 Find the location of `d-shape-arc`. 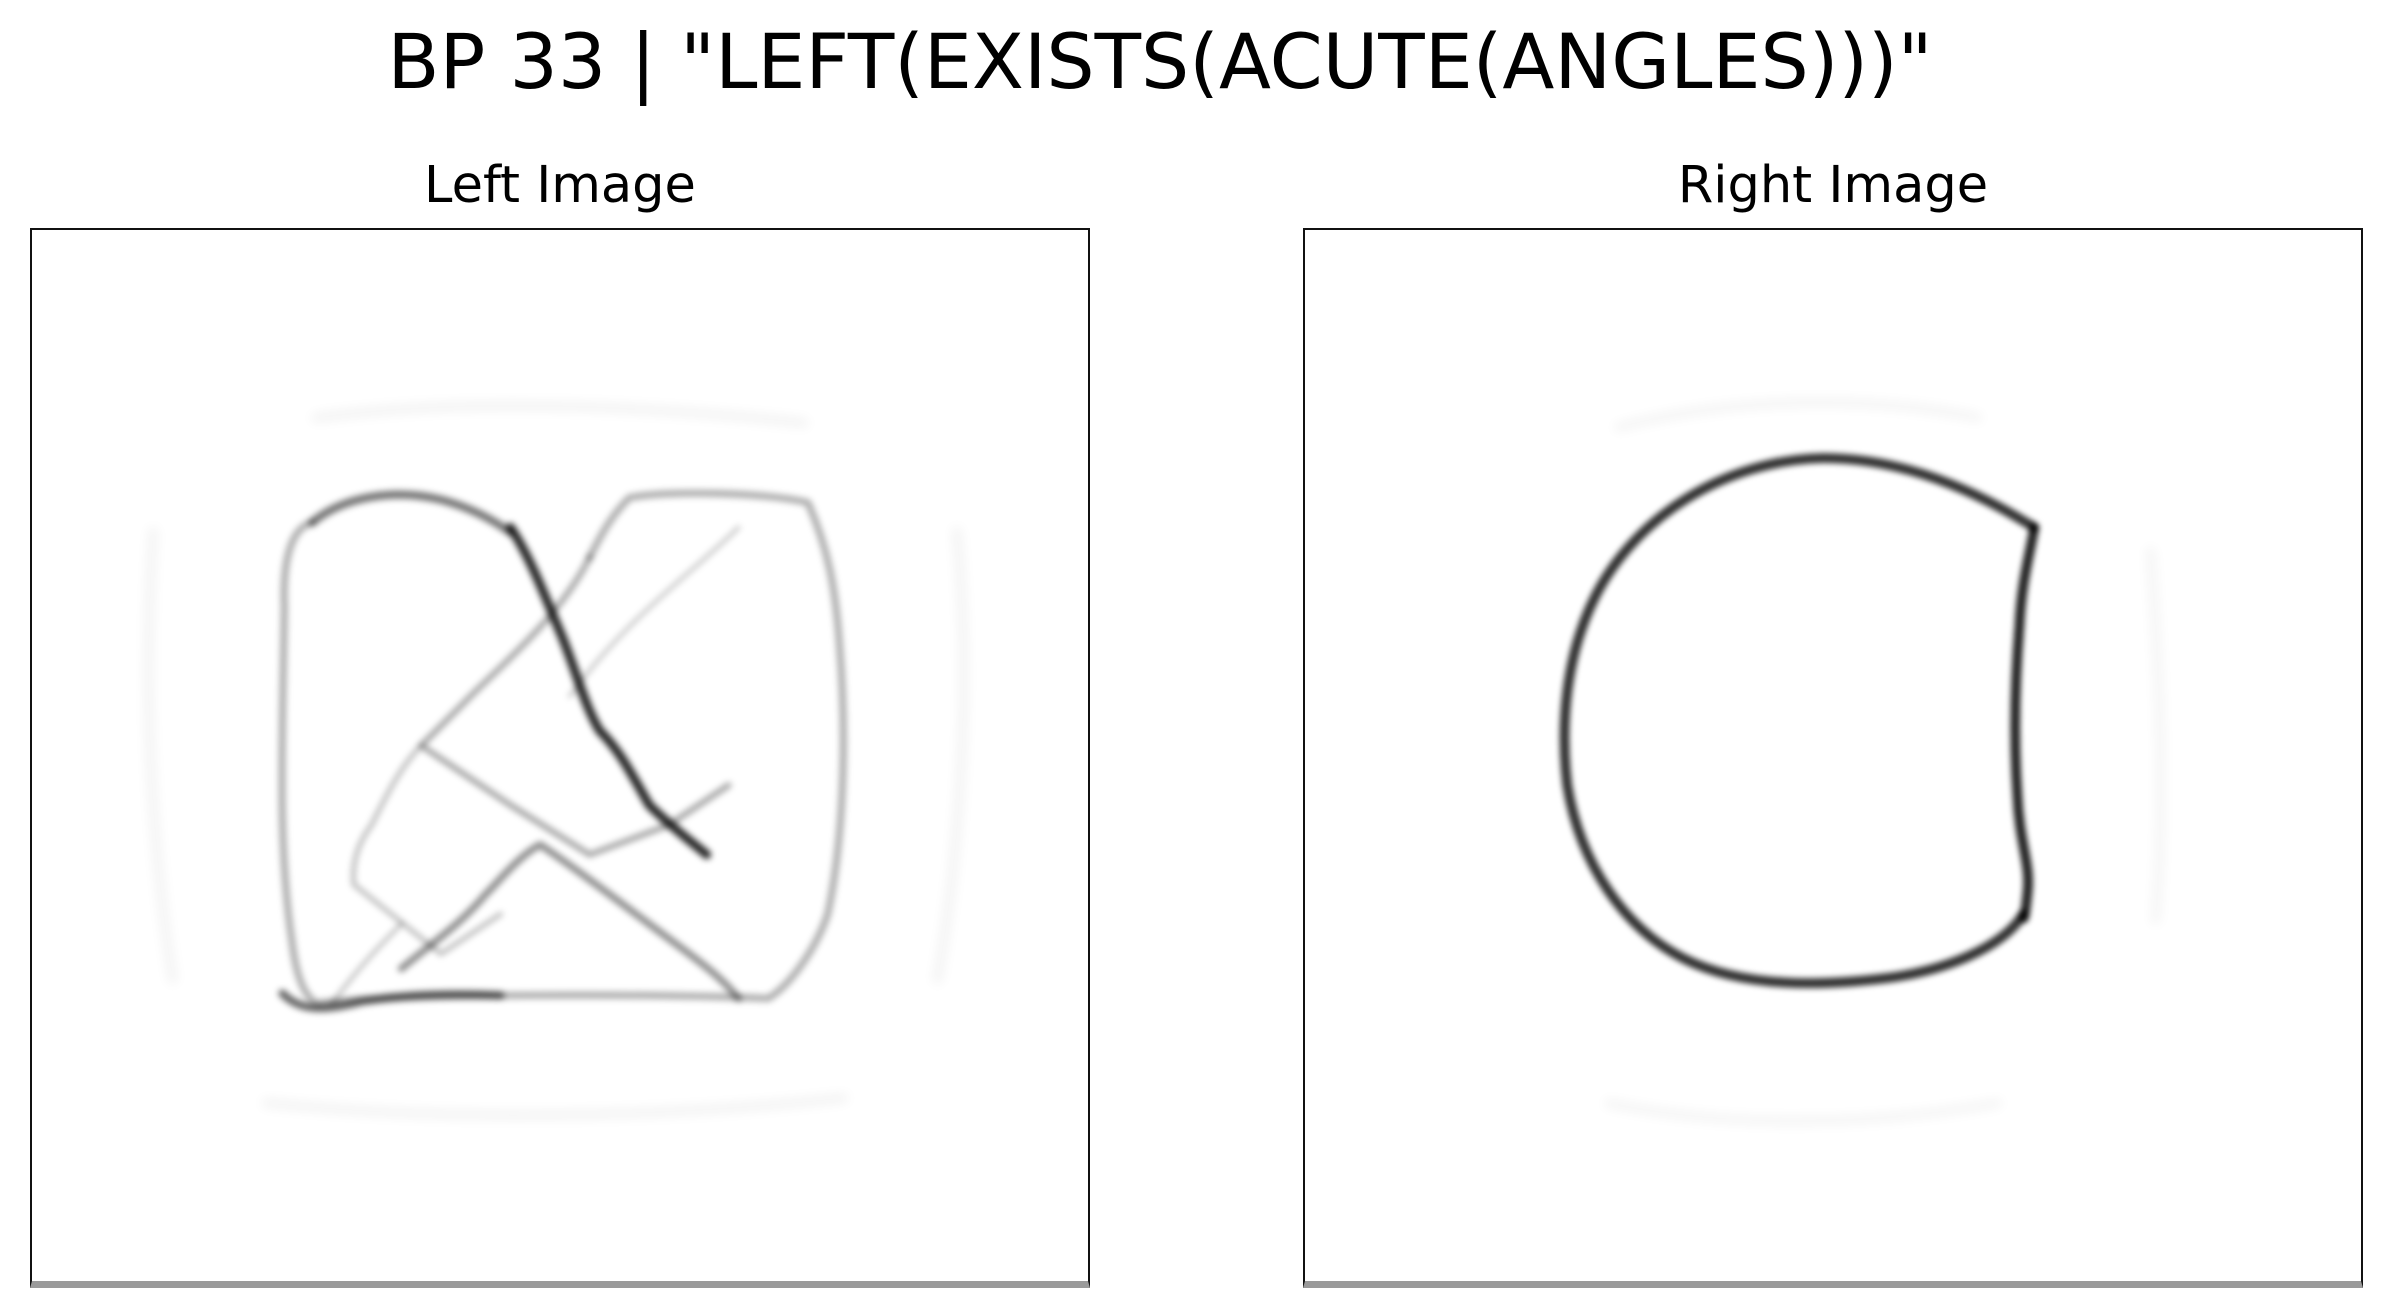

d-shape-arc is located at coordinates (1800, 720).